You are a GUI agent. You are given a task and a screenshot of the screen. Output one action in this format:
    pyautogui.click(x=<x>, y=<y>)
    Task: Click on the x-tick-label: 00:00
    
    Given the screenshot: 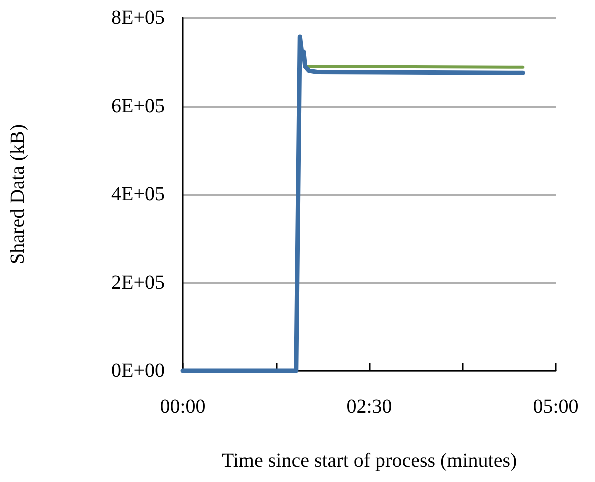 What is the action you would take?
    pyautogui.click(x=183, y=407)
    